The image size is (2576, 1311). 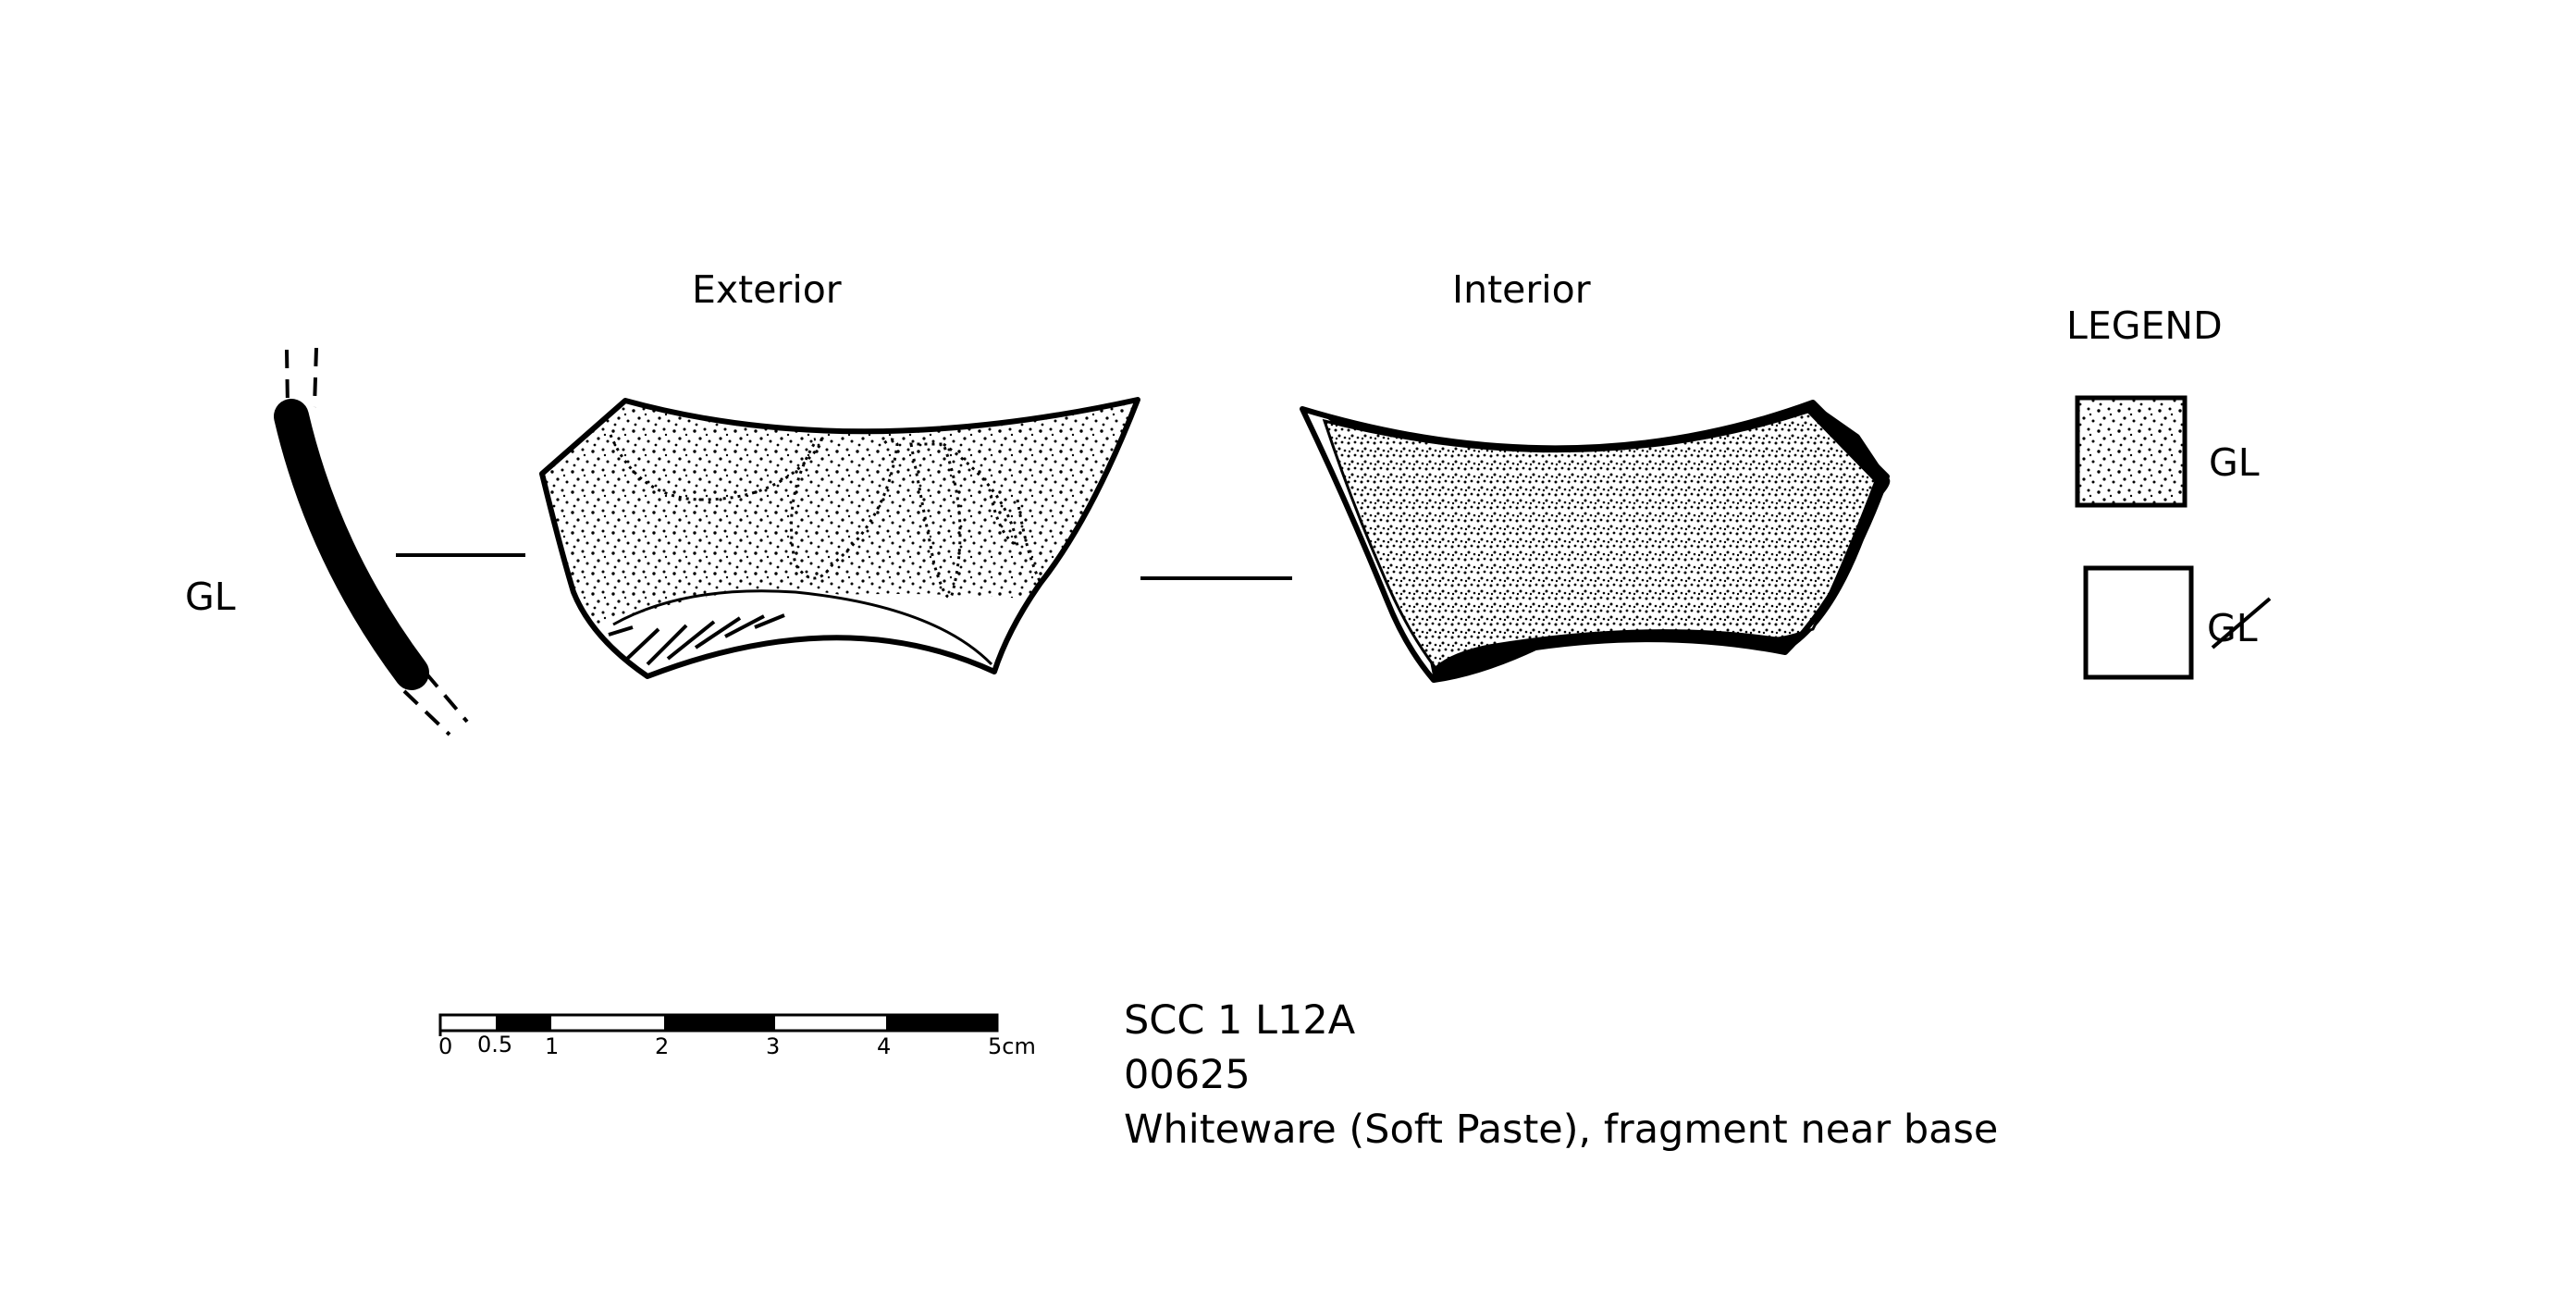 I want to click on sherd-exterior-view, so click(x=839, y=538).